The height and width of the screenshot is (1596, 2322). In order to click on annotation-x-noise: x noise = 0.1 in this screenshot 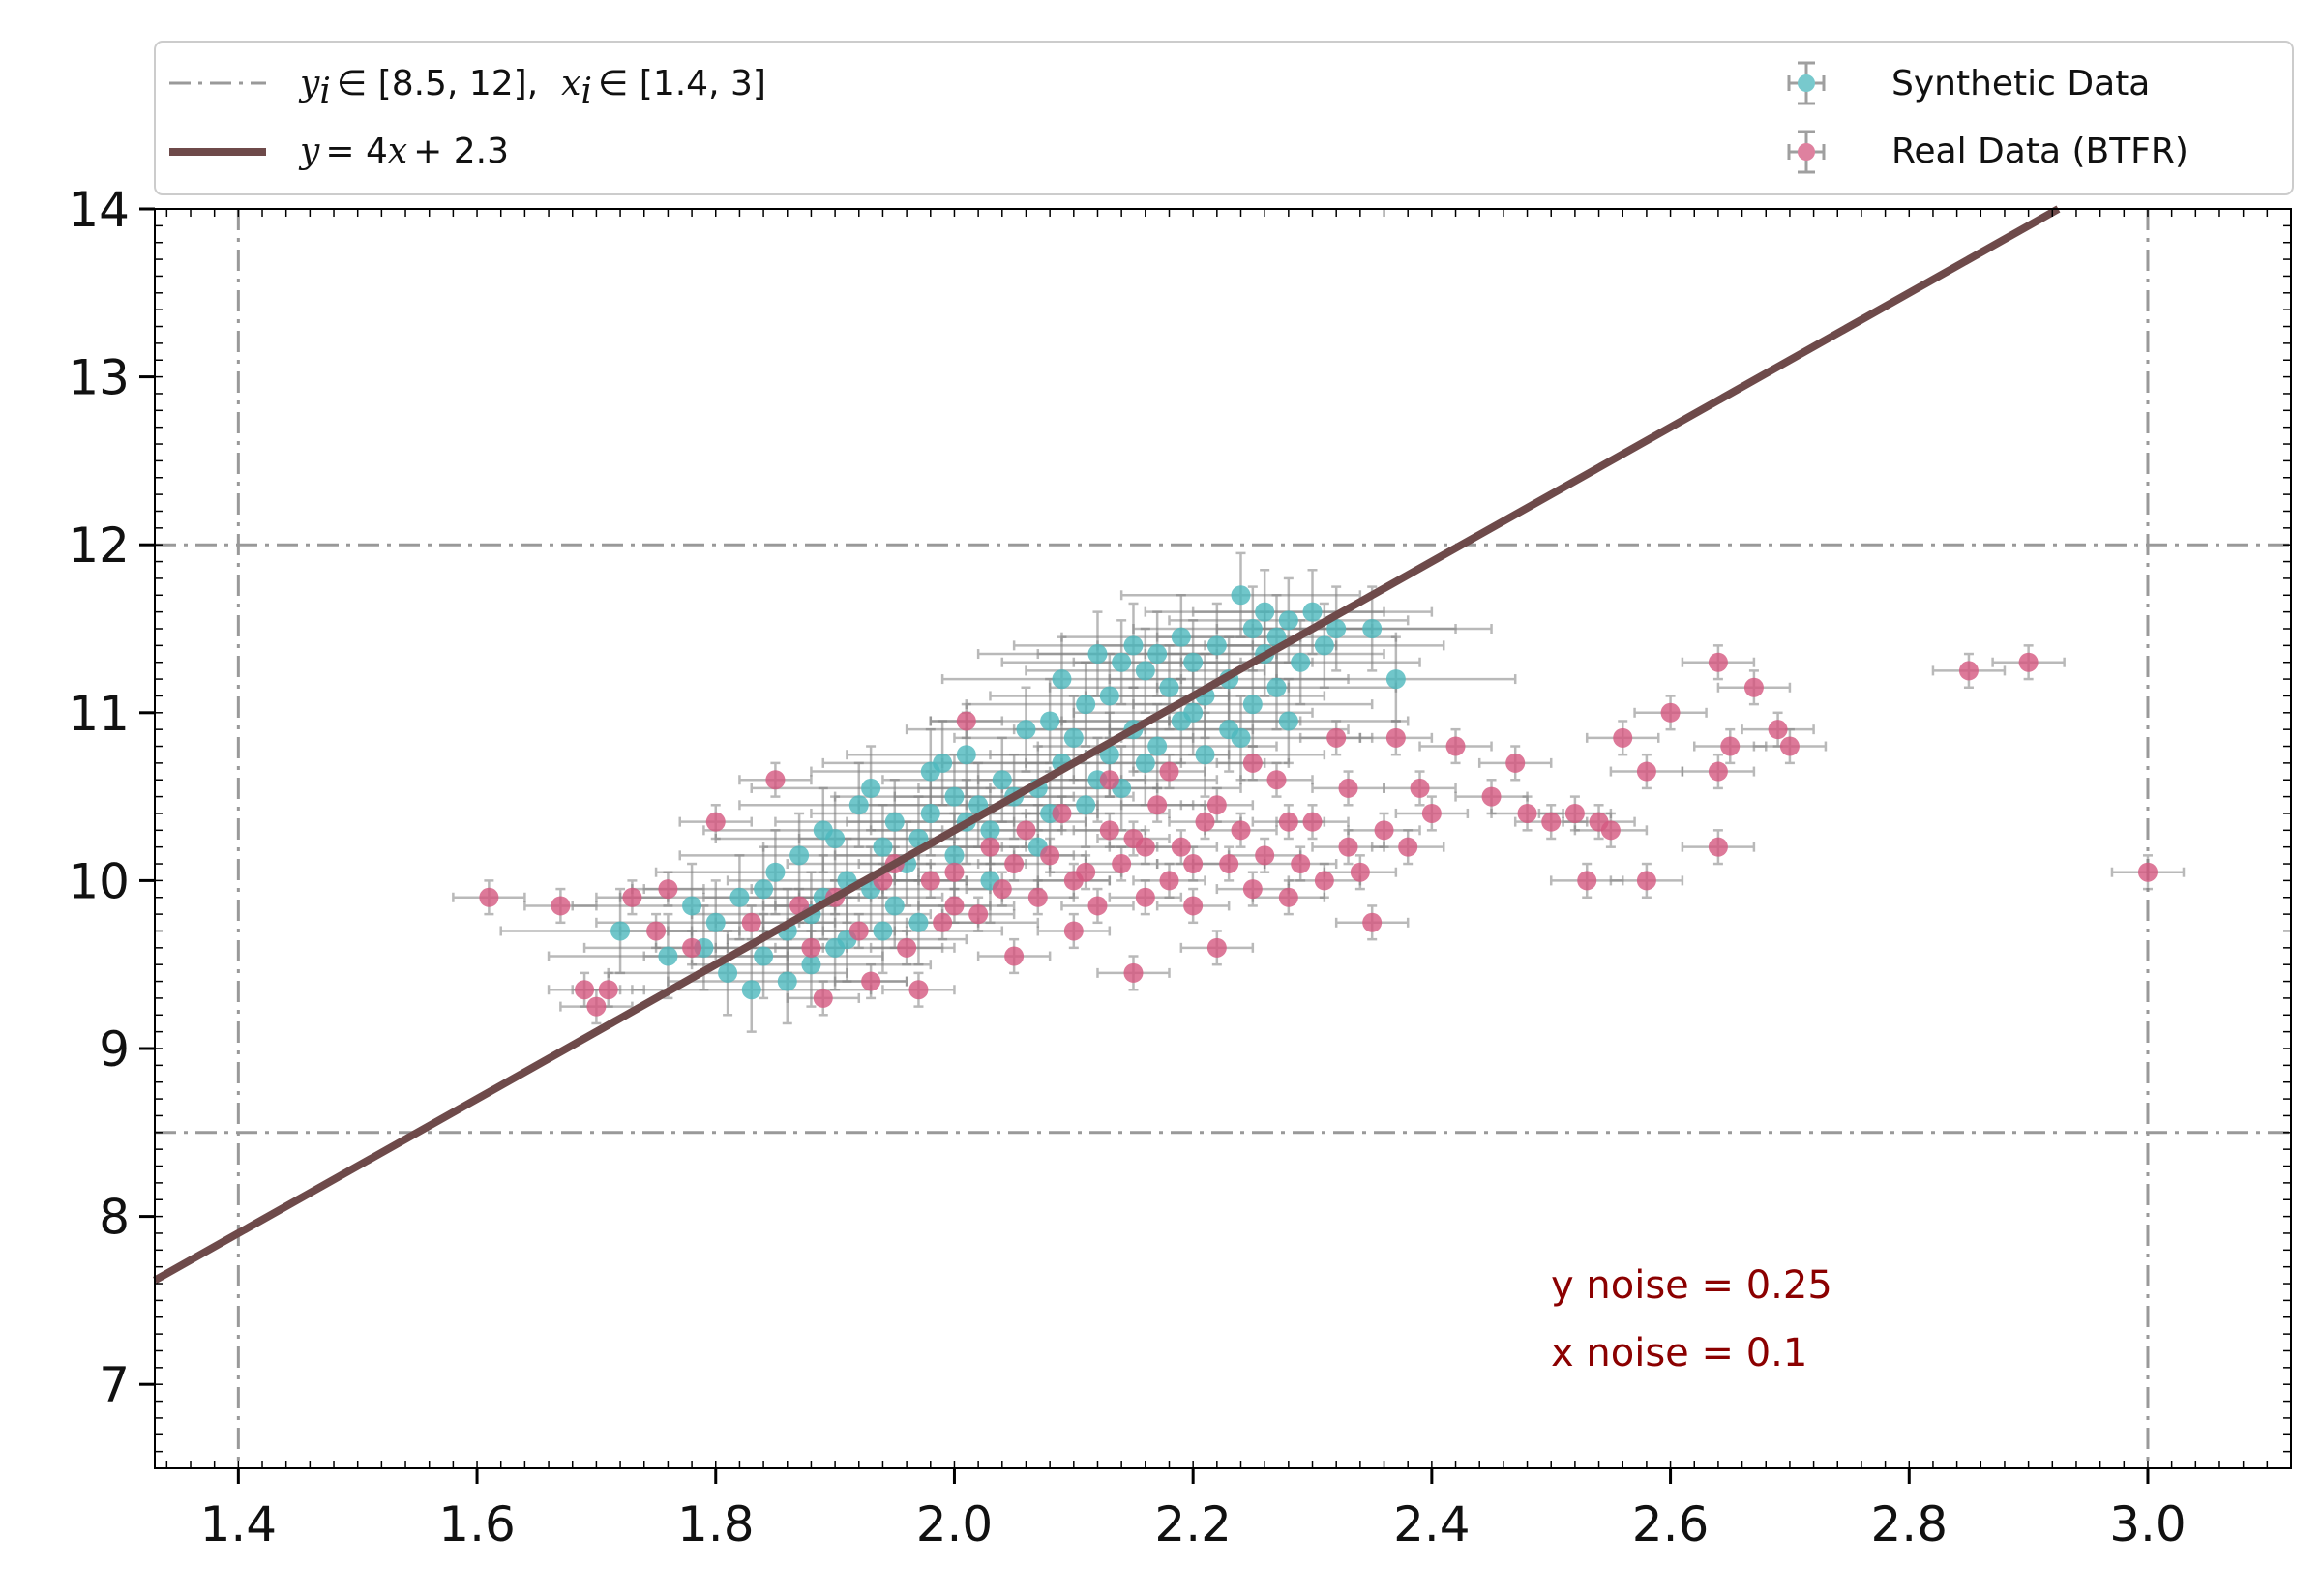, I will do `click(1679, 1353)`.